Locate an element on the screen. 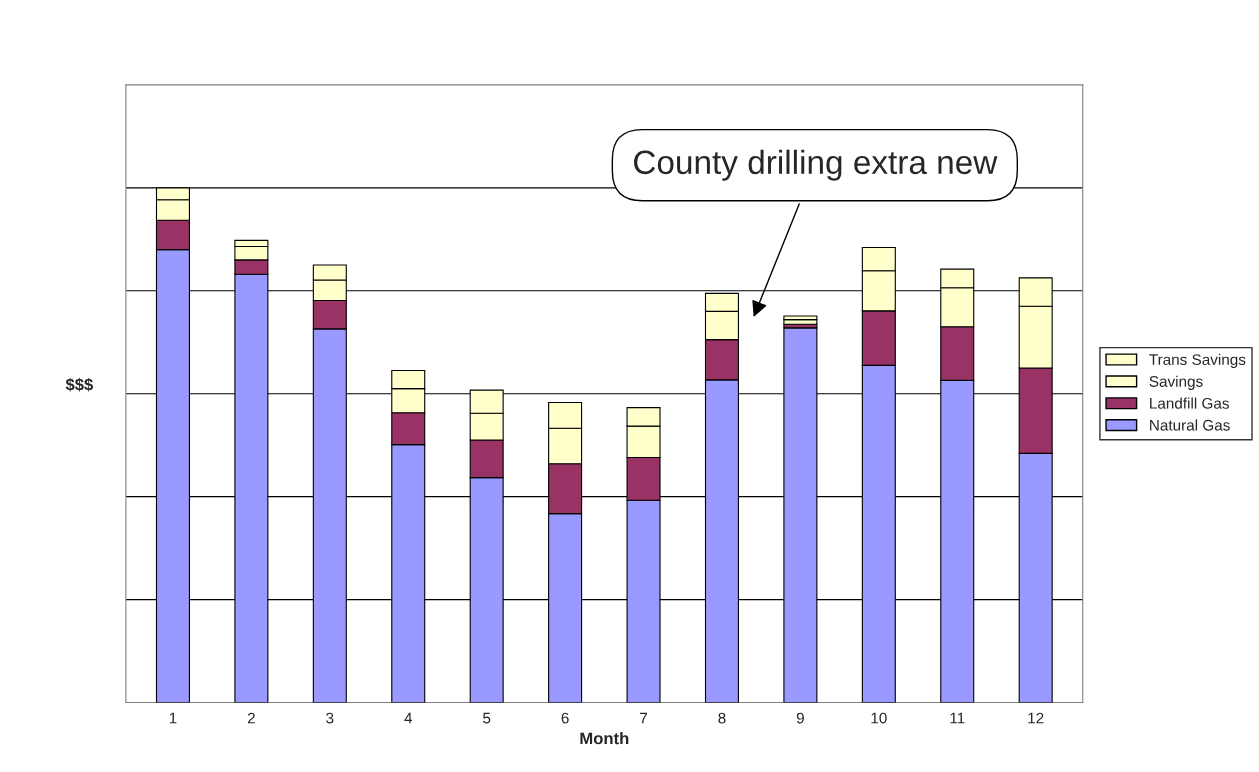 The width and height of the screenshot is (1259, 772). x-axis-title: Month is located at coordinates (604, 738).